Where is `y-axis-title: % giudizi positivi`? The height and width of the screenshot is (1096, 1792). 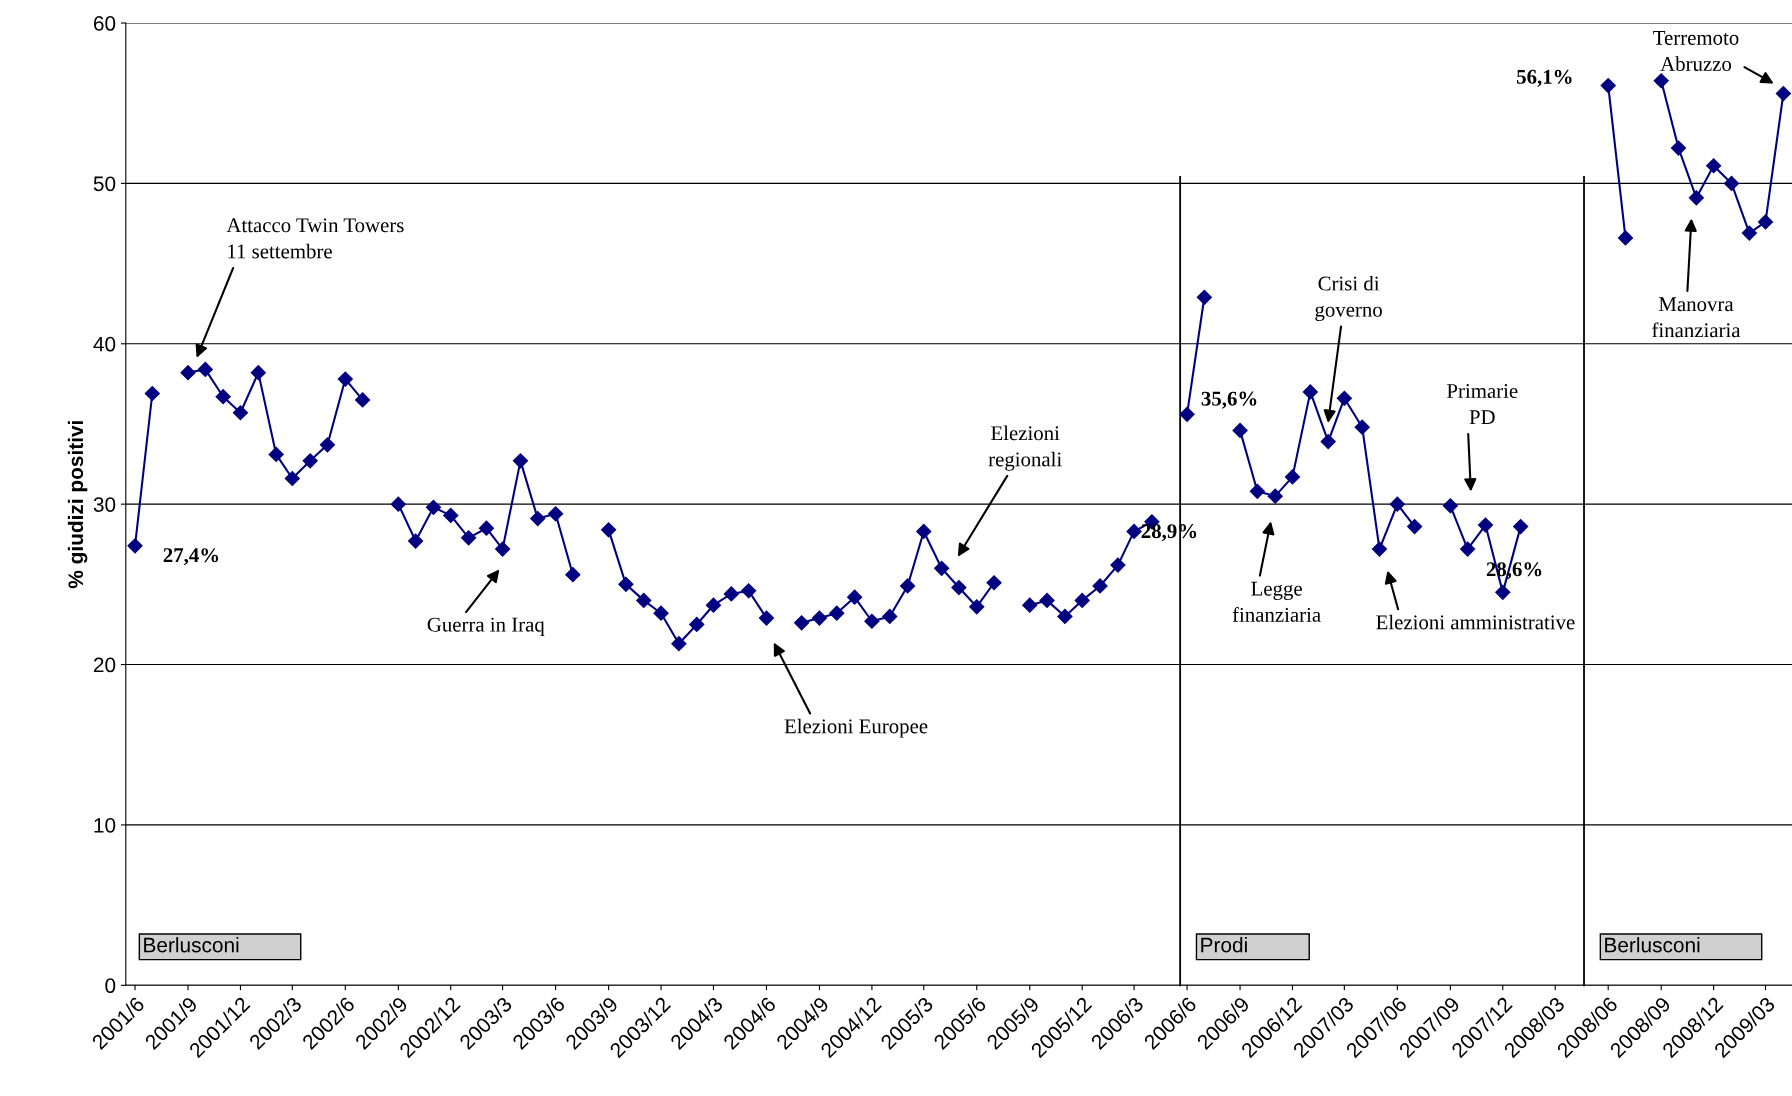
y-axis-title: % giudizi positivi is located at coordinates (77, 505).